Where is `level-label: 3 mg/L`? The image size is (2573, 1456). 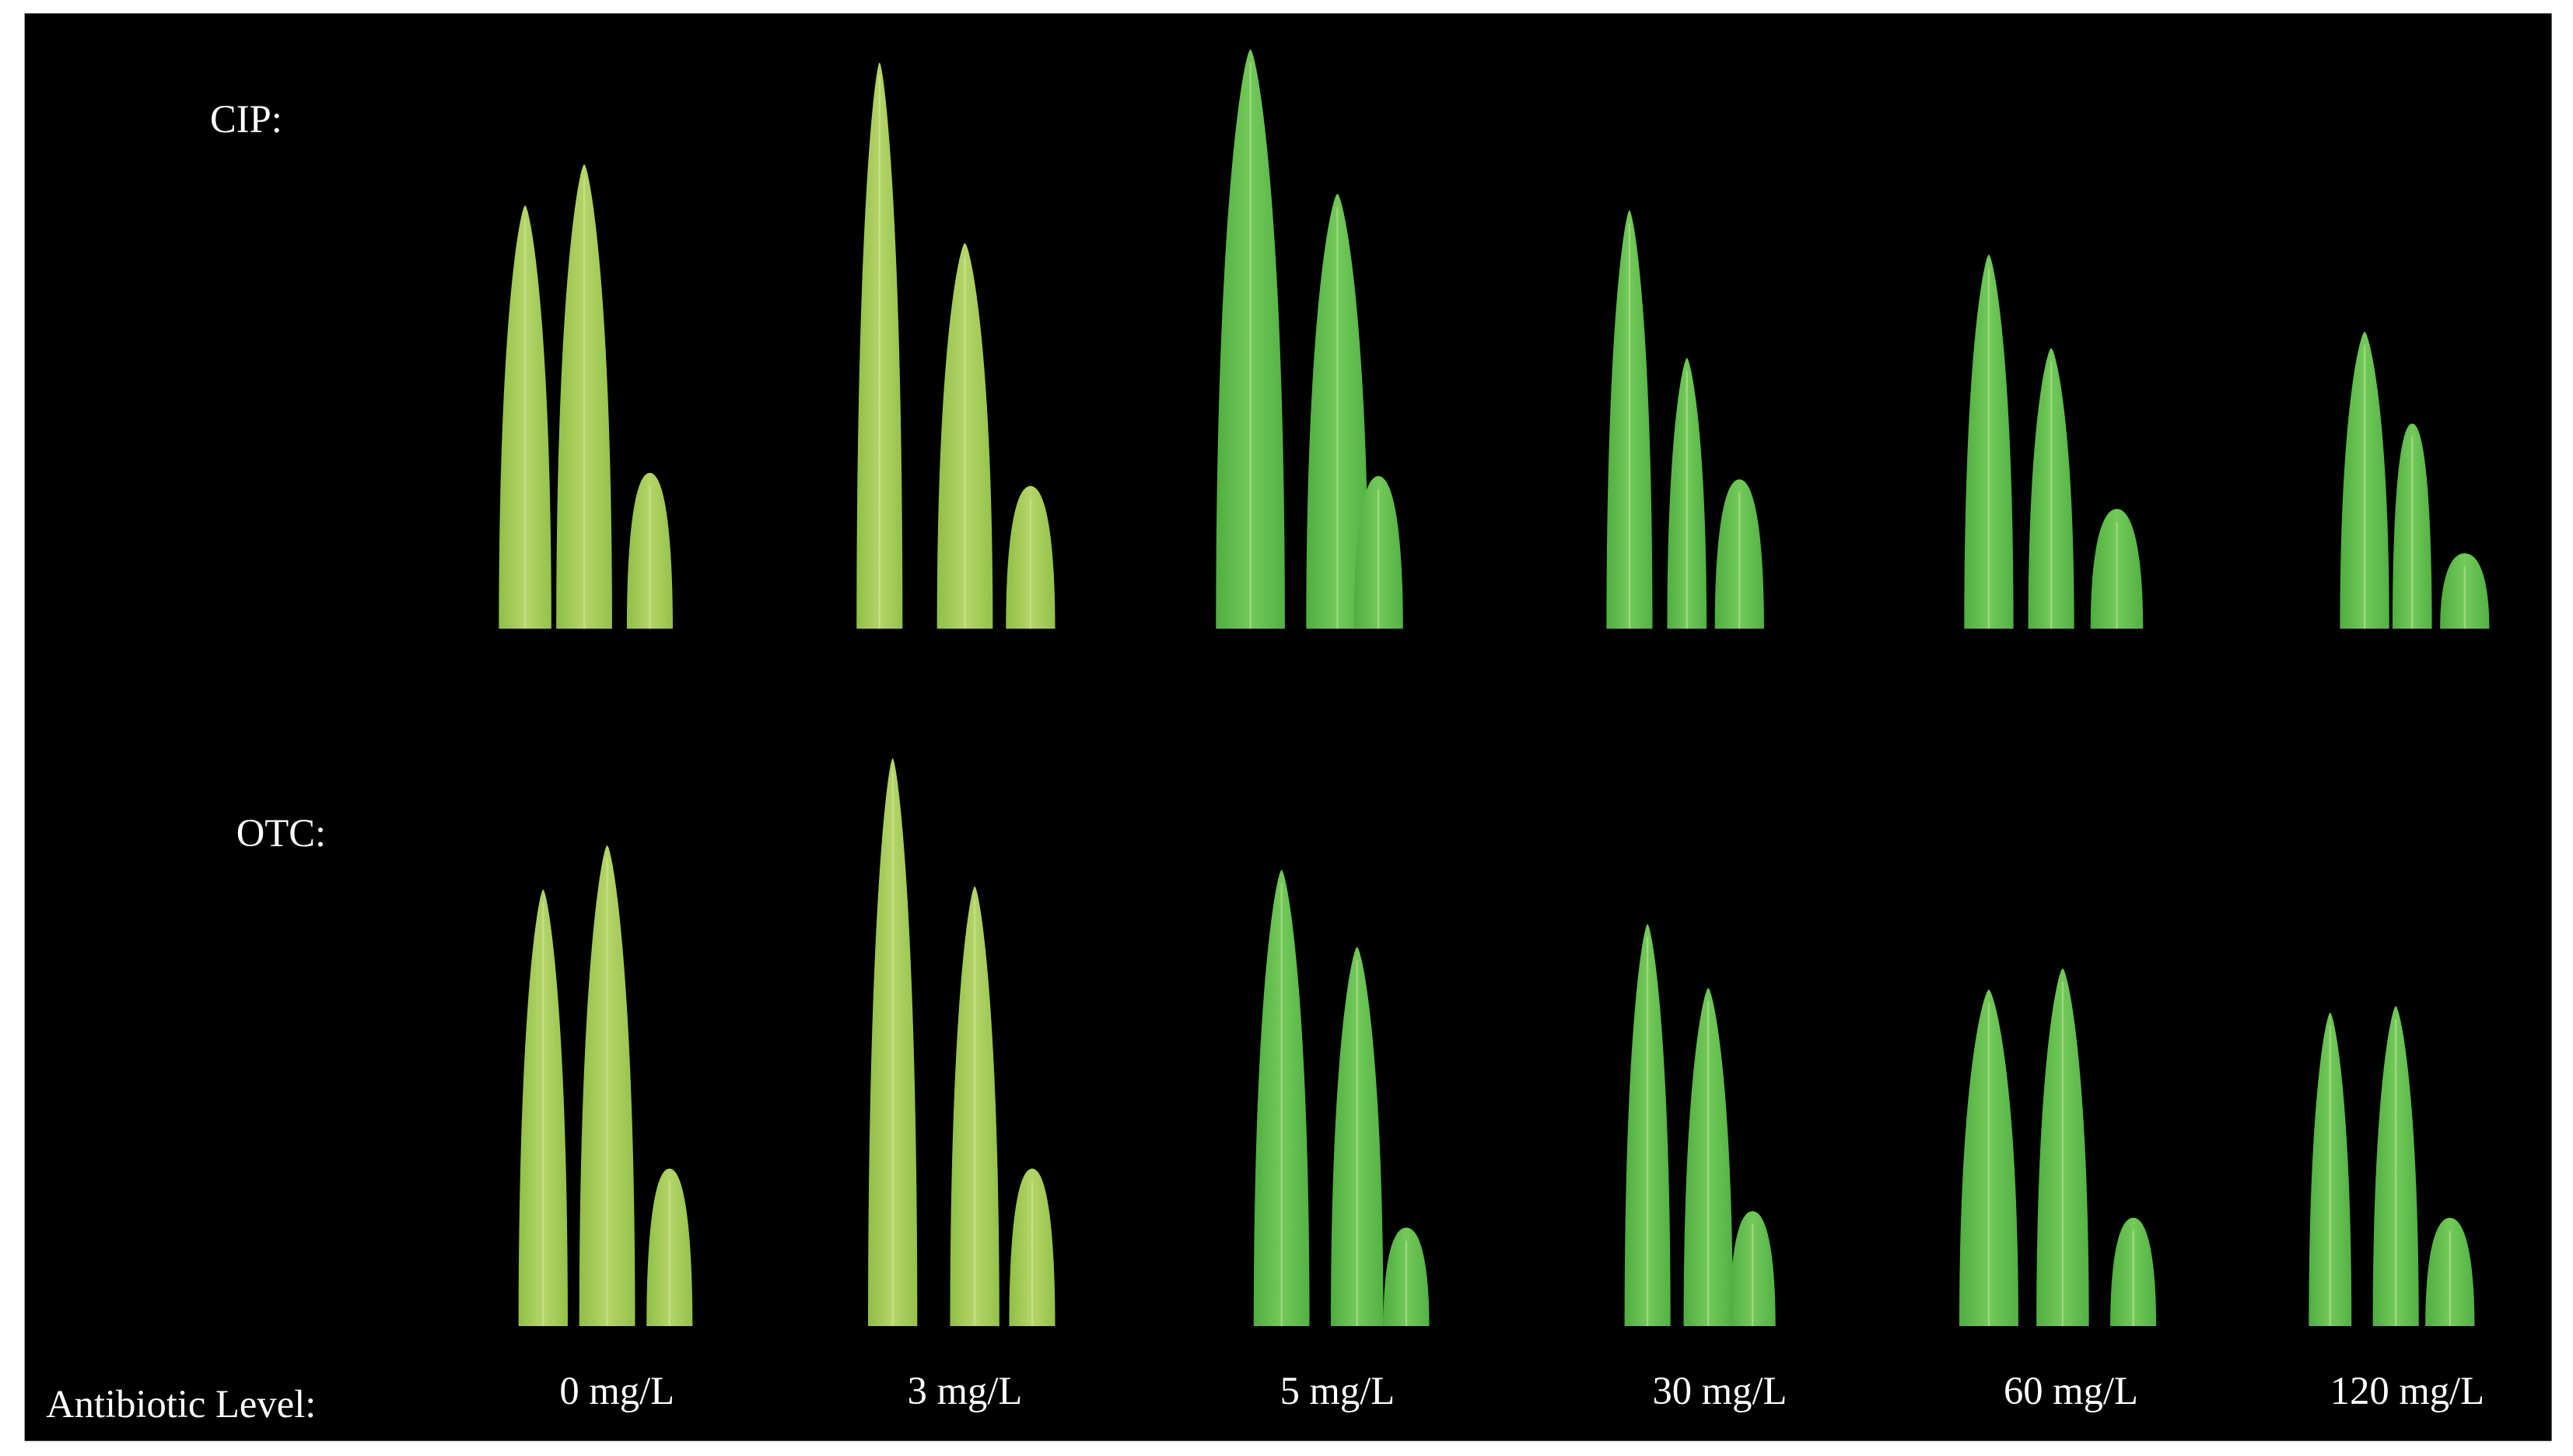
level-label: 3 mg/L is located at coordinates (966, 1391).